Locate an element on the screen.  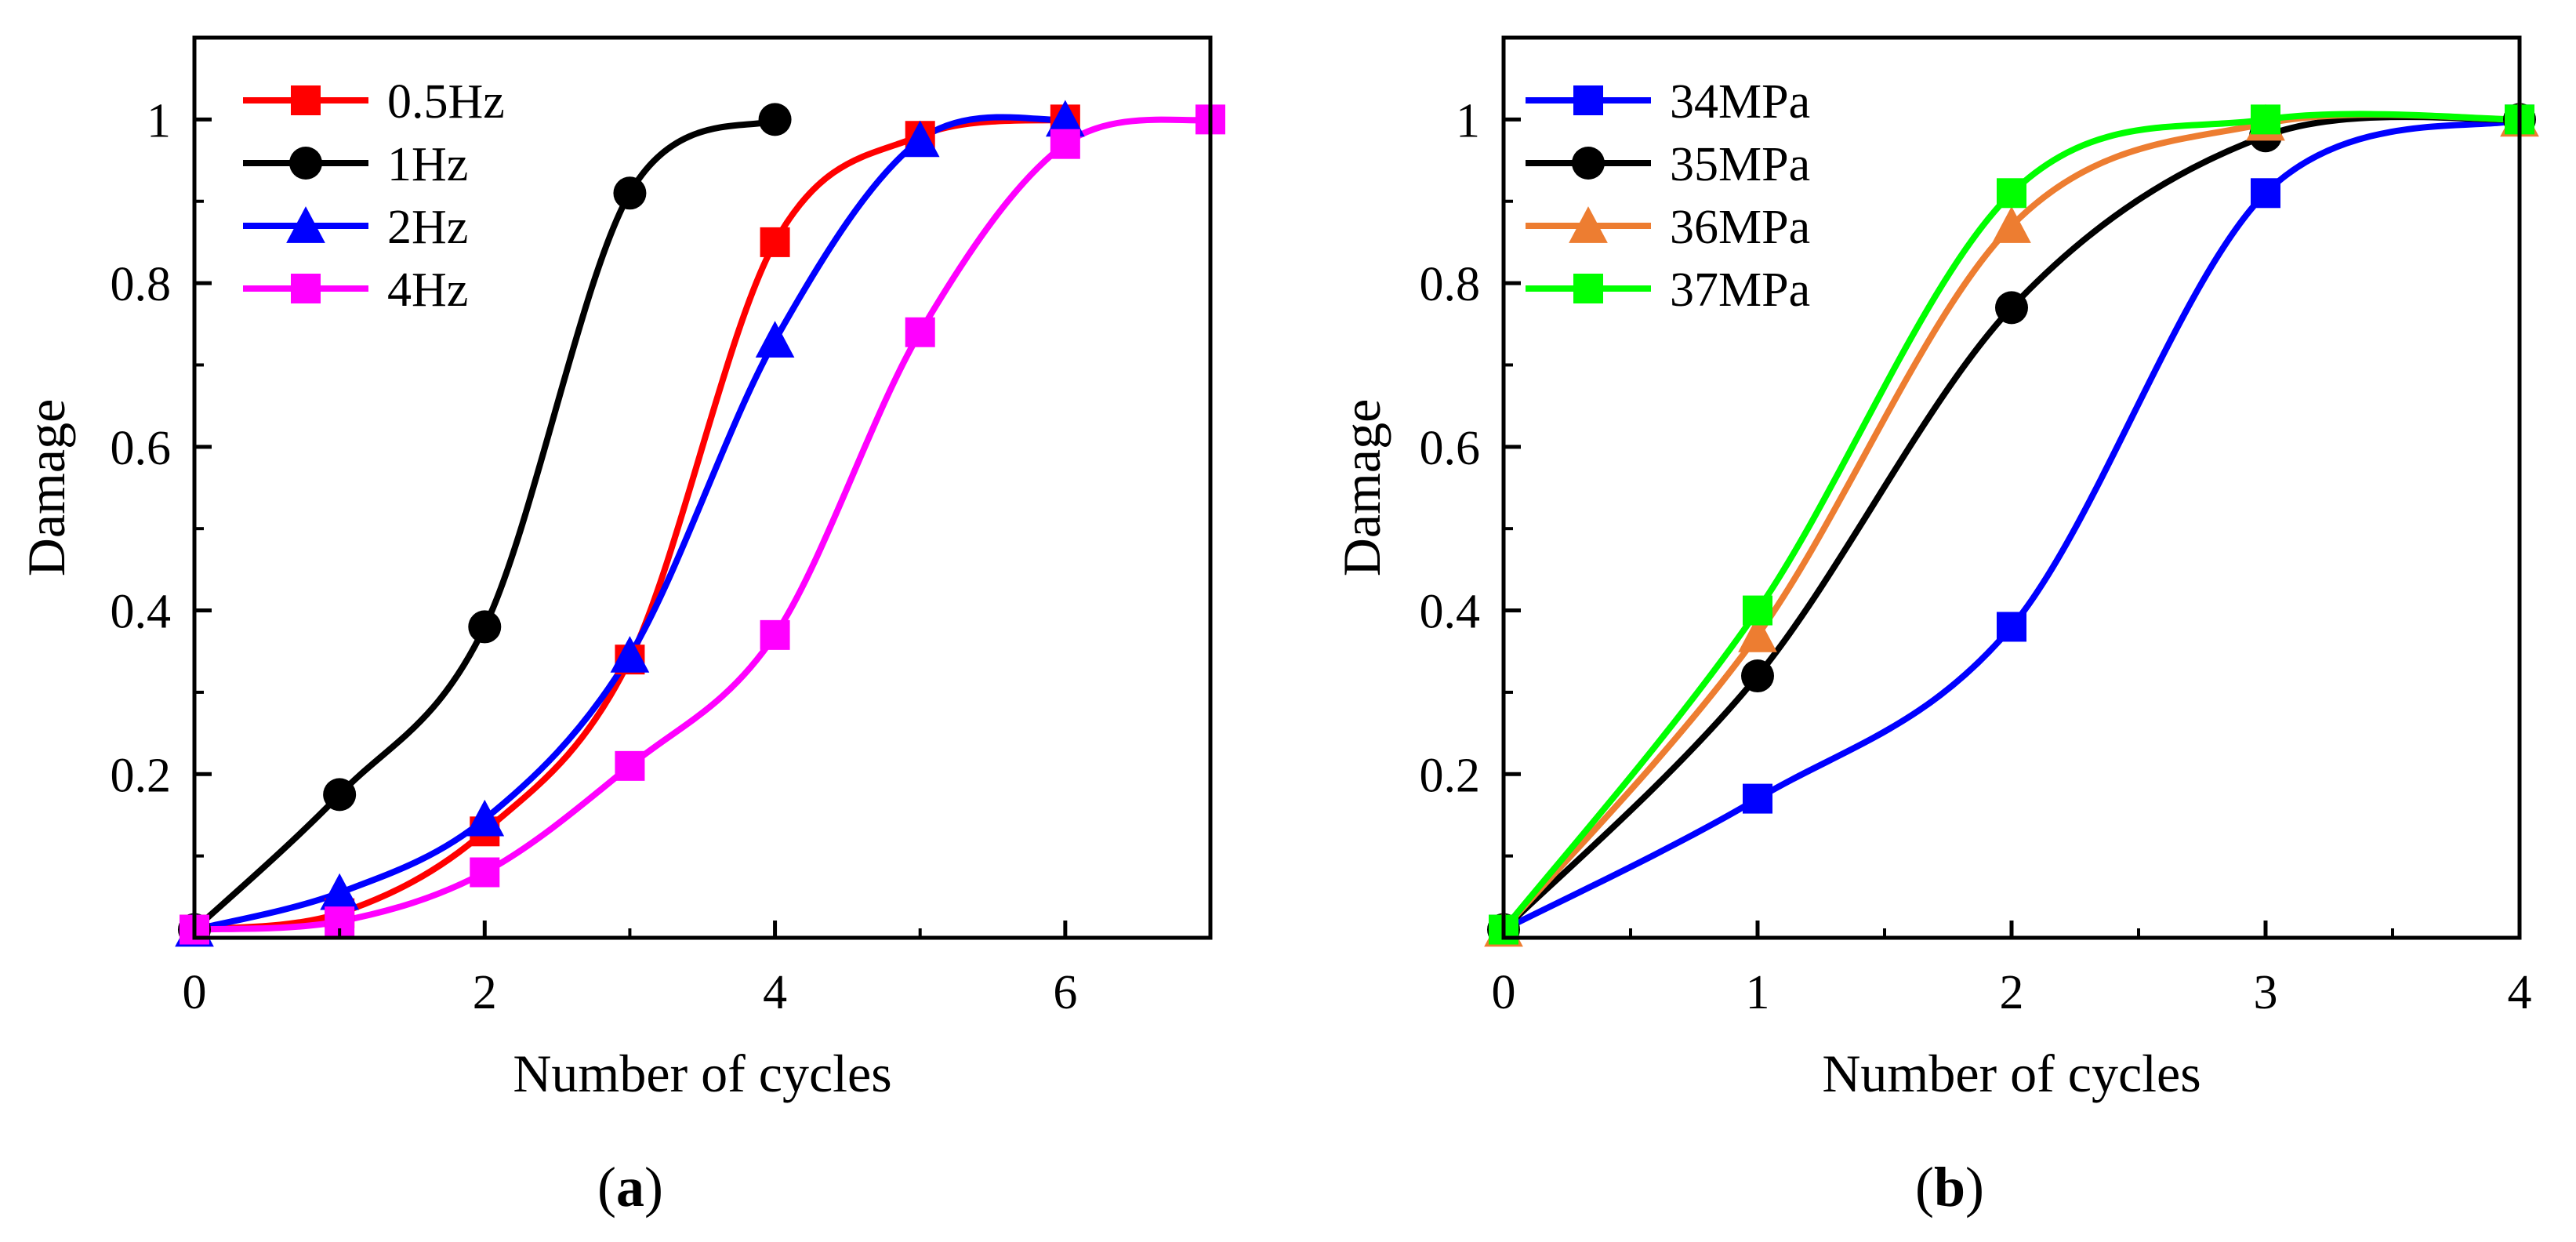
legend-label-2Hz: 2Hz is located at coordinates (428, 227).